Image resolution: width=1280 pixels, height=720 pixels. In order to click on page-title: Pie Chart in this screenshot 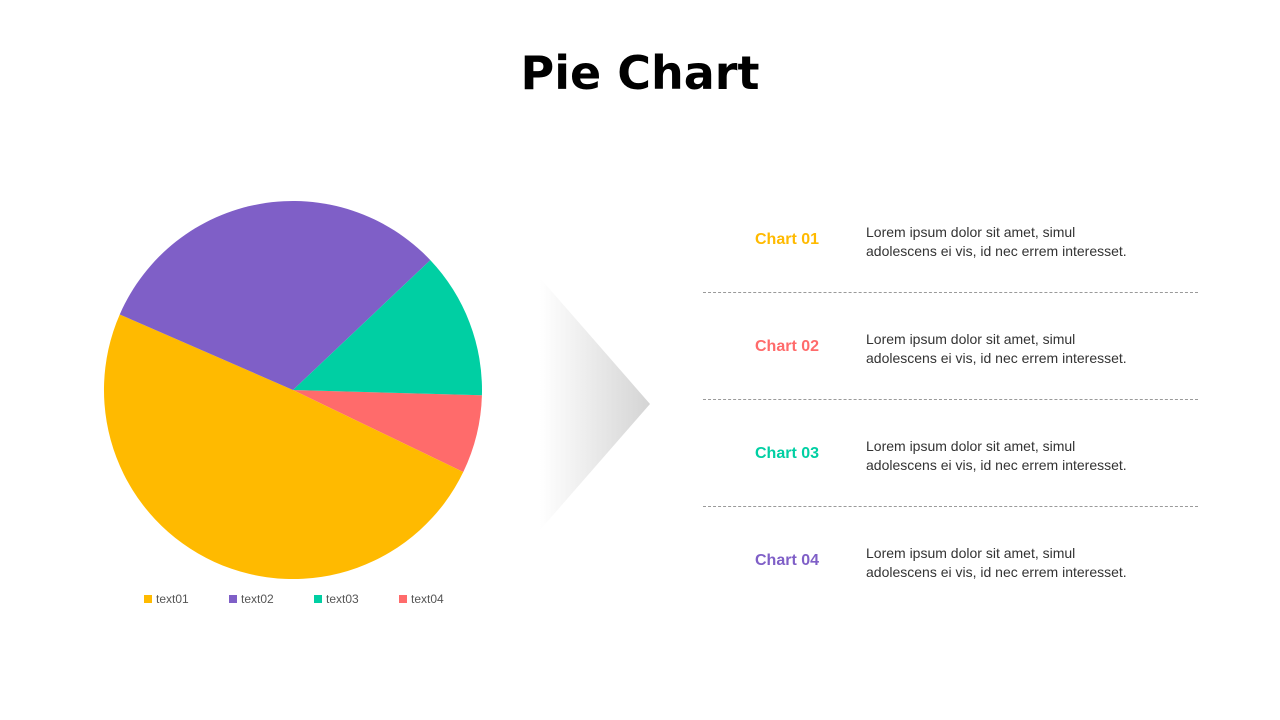, I will do `click(640, 73)`.